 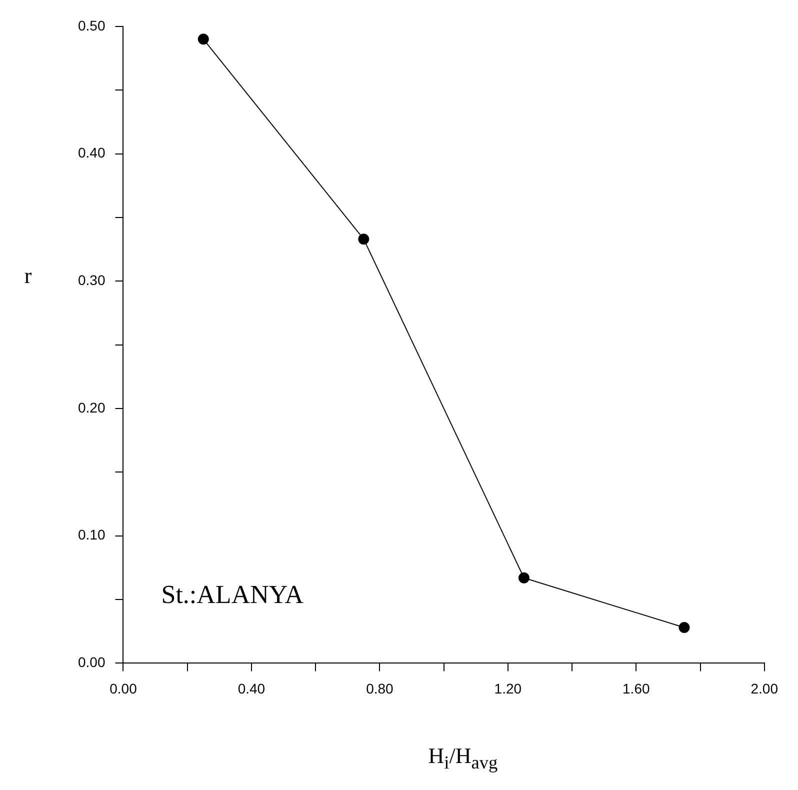 I want to click on x-tick-label: 0.40, so click(x=252, y=688).